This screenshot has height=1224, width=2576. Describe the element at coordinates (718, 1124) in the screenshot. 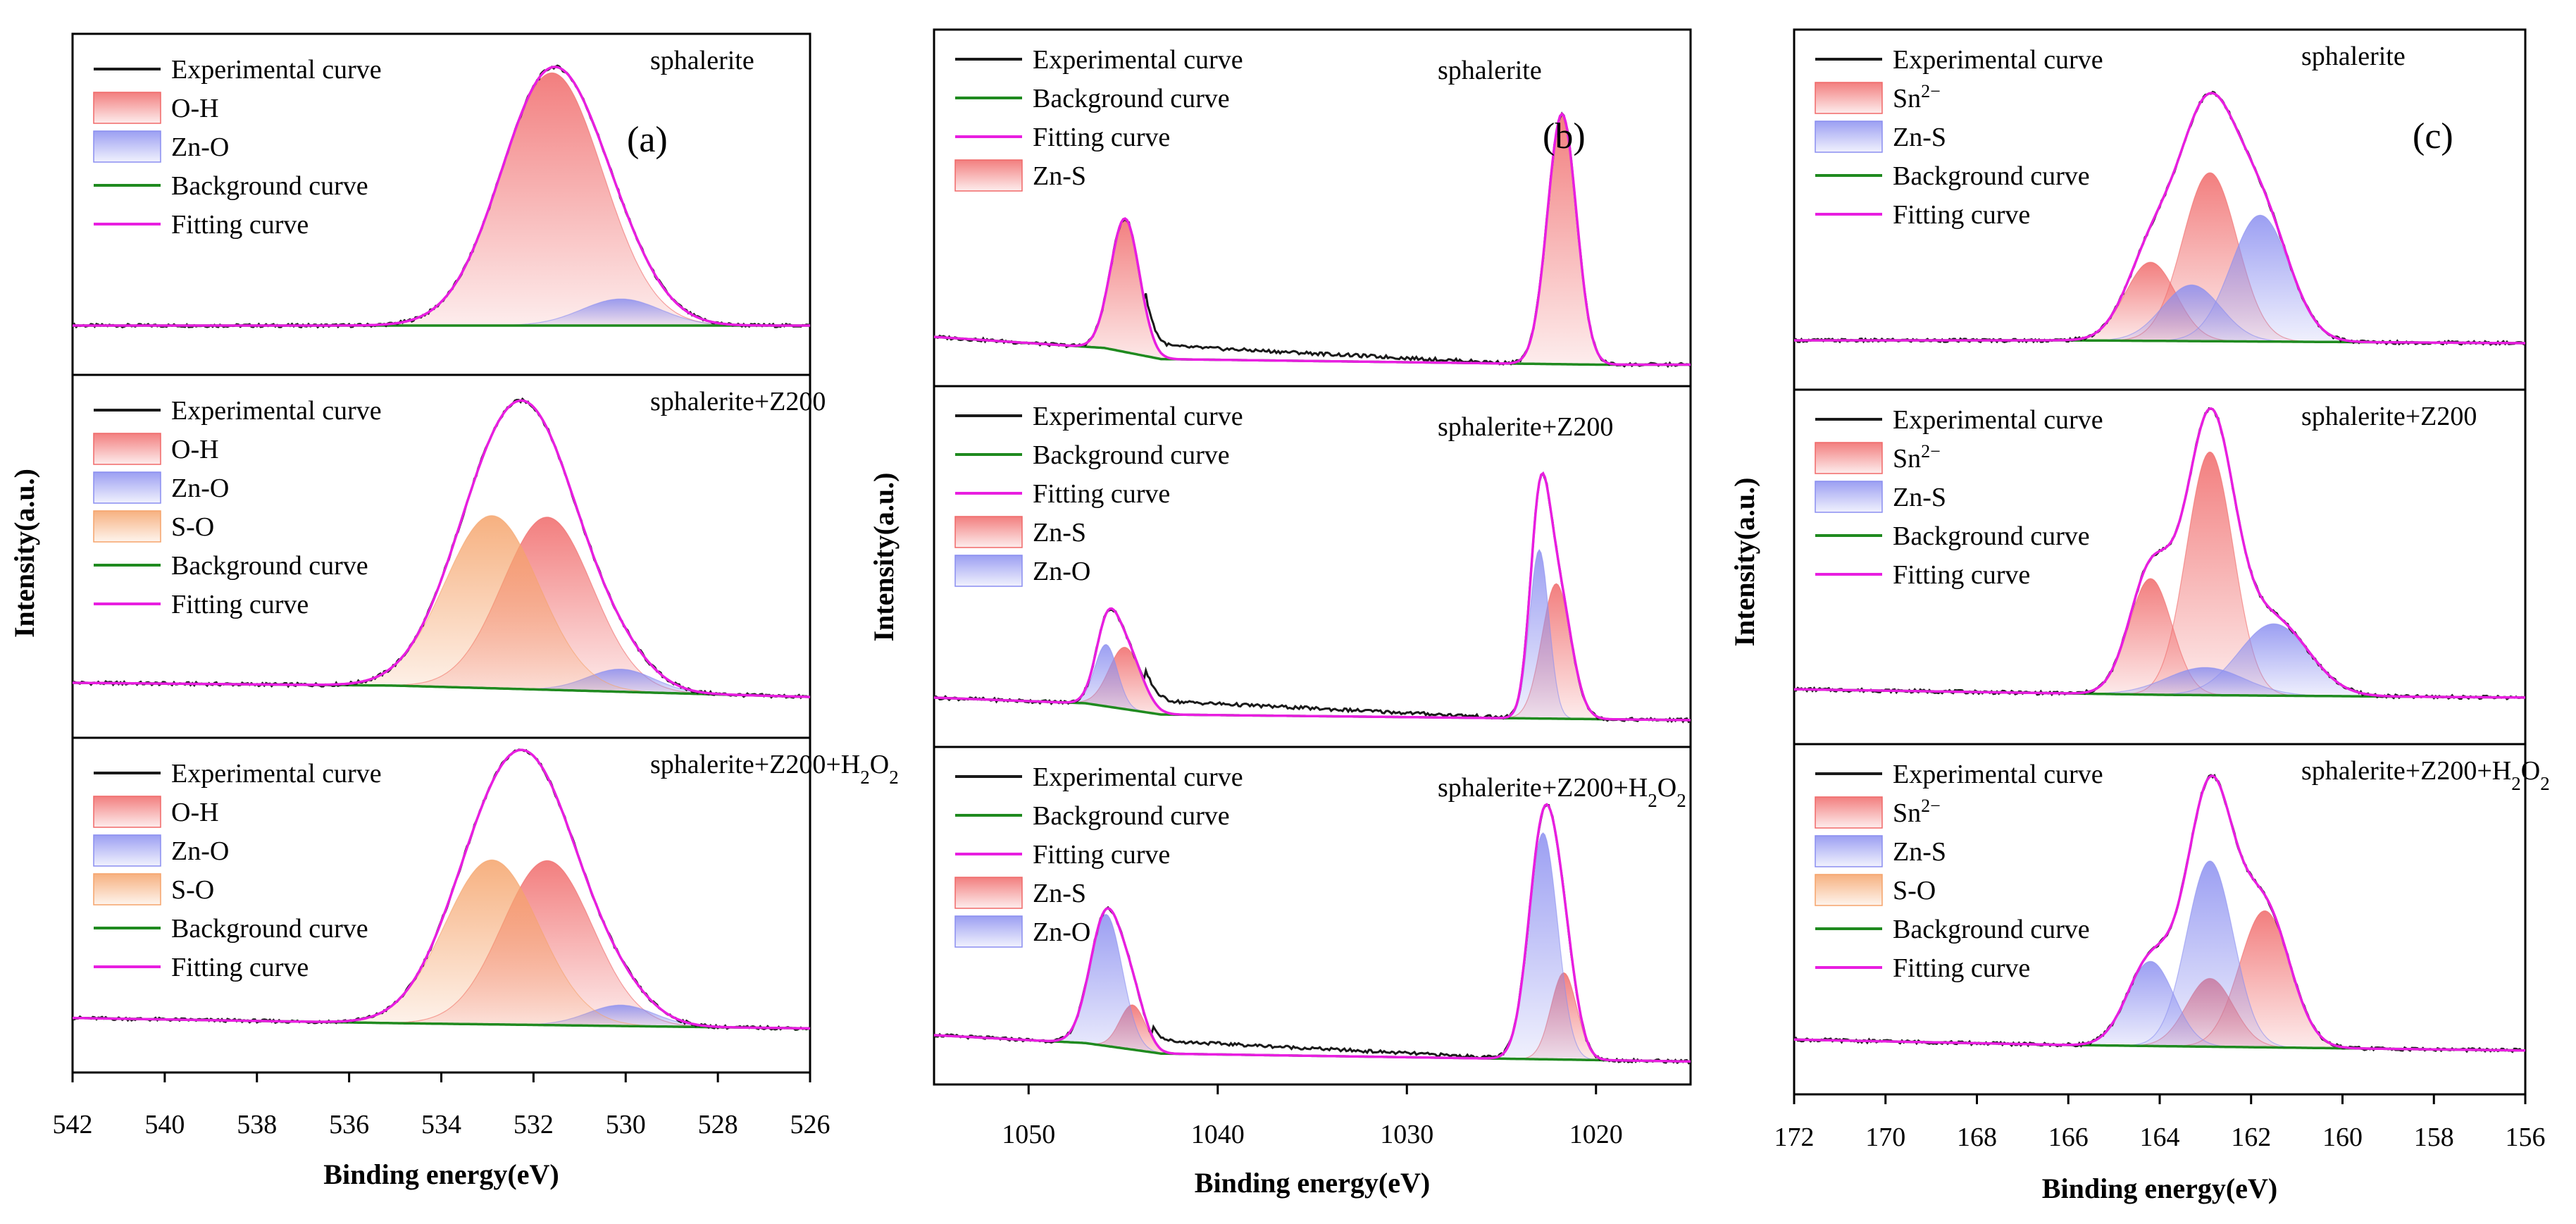

I see `x-tick-label: 528` at that location.